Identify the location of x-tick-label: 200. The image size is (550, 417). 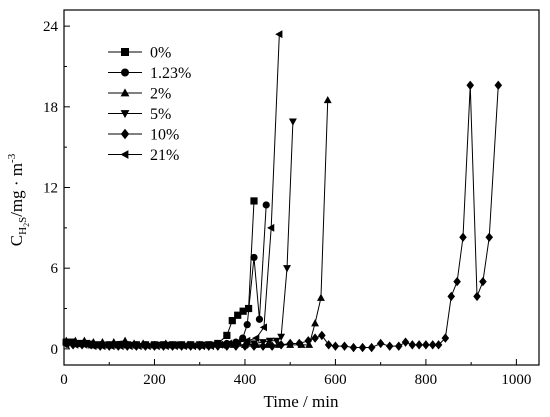
(154, 380).